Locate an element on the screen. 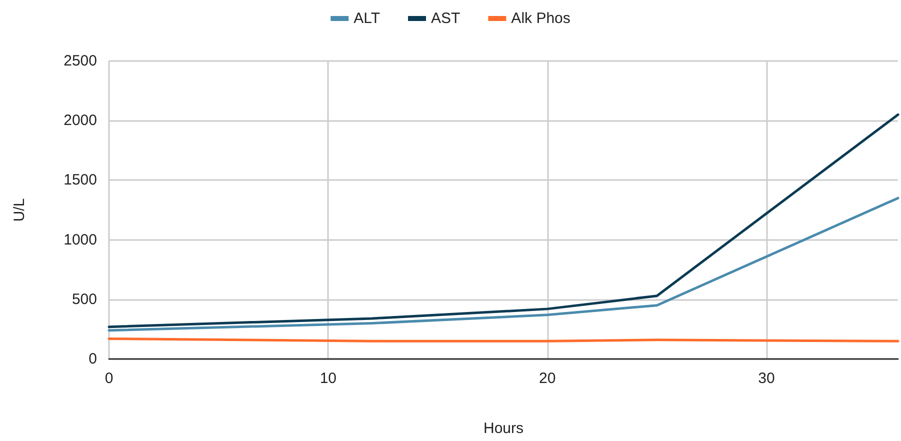 This screenshot has width=901, height=441. x-tick-label: 0 is located at coordinates (109, 378).